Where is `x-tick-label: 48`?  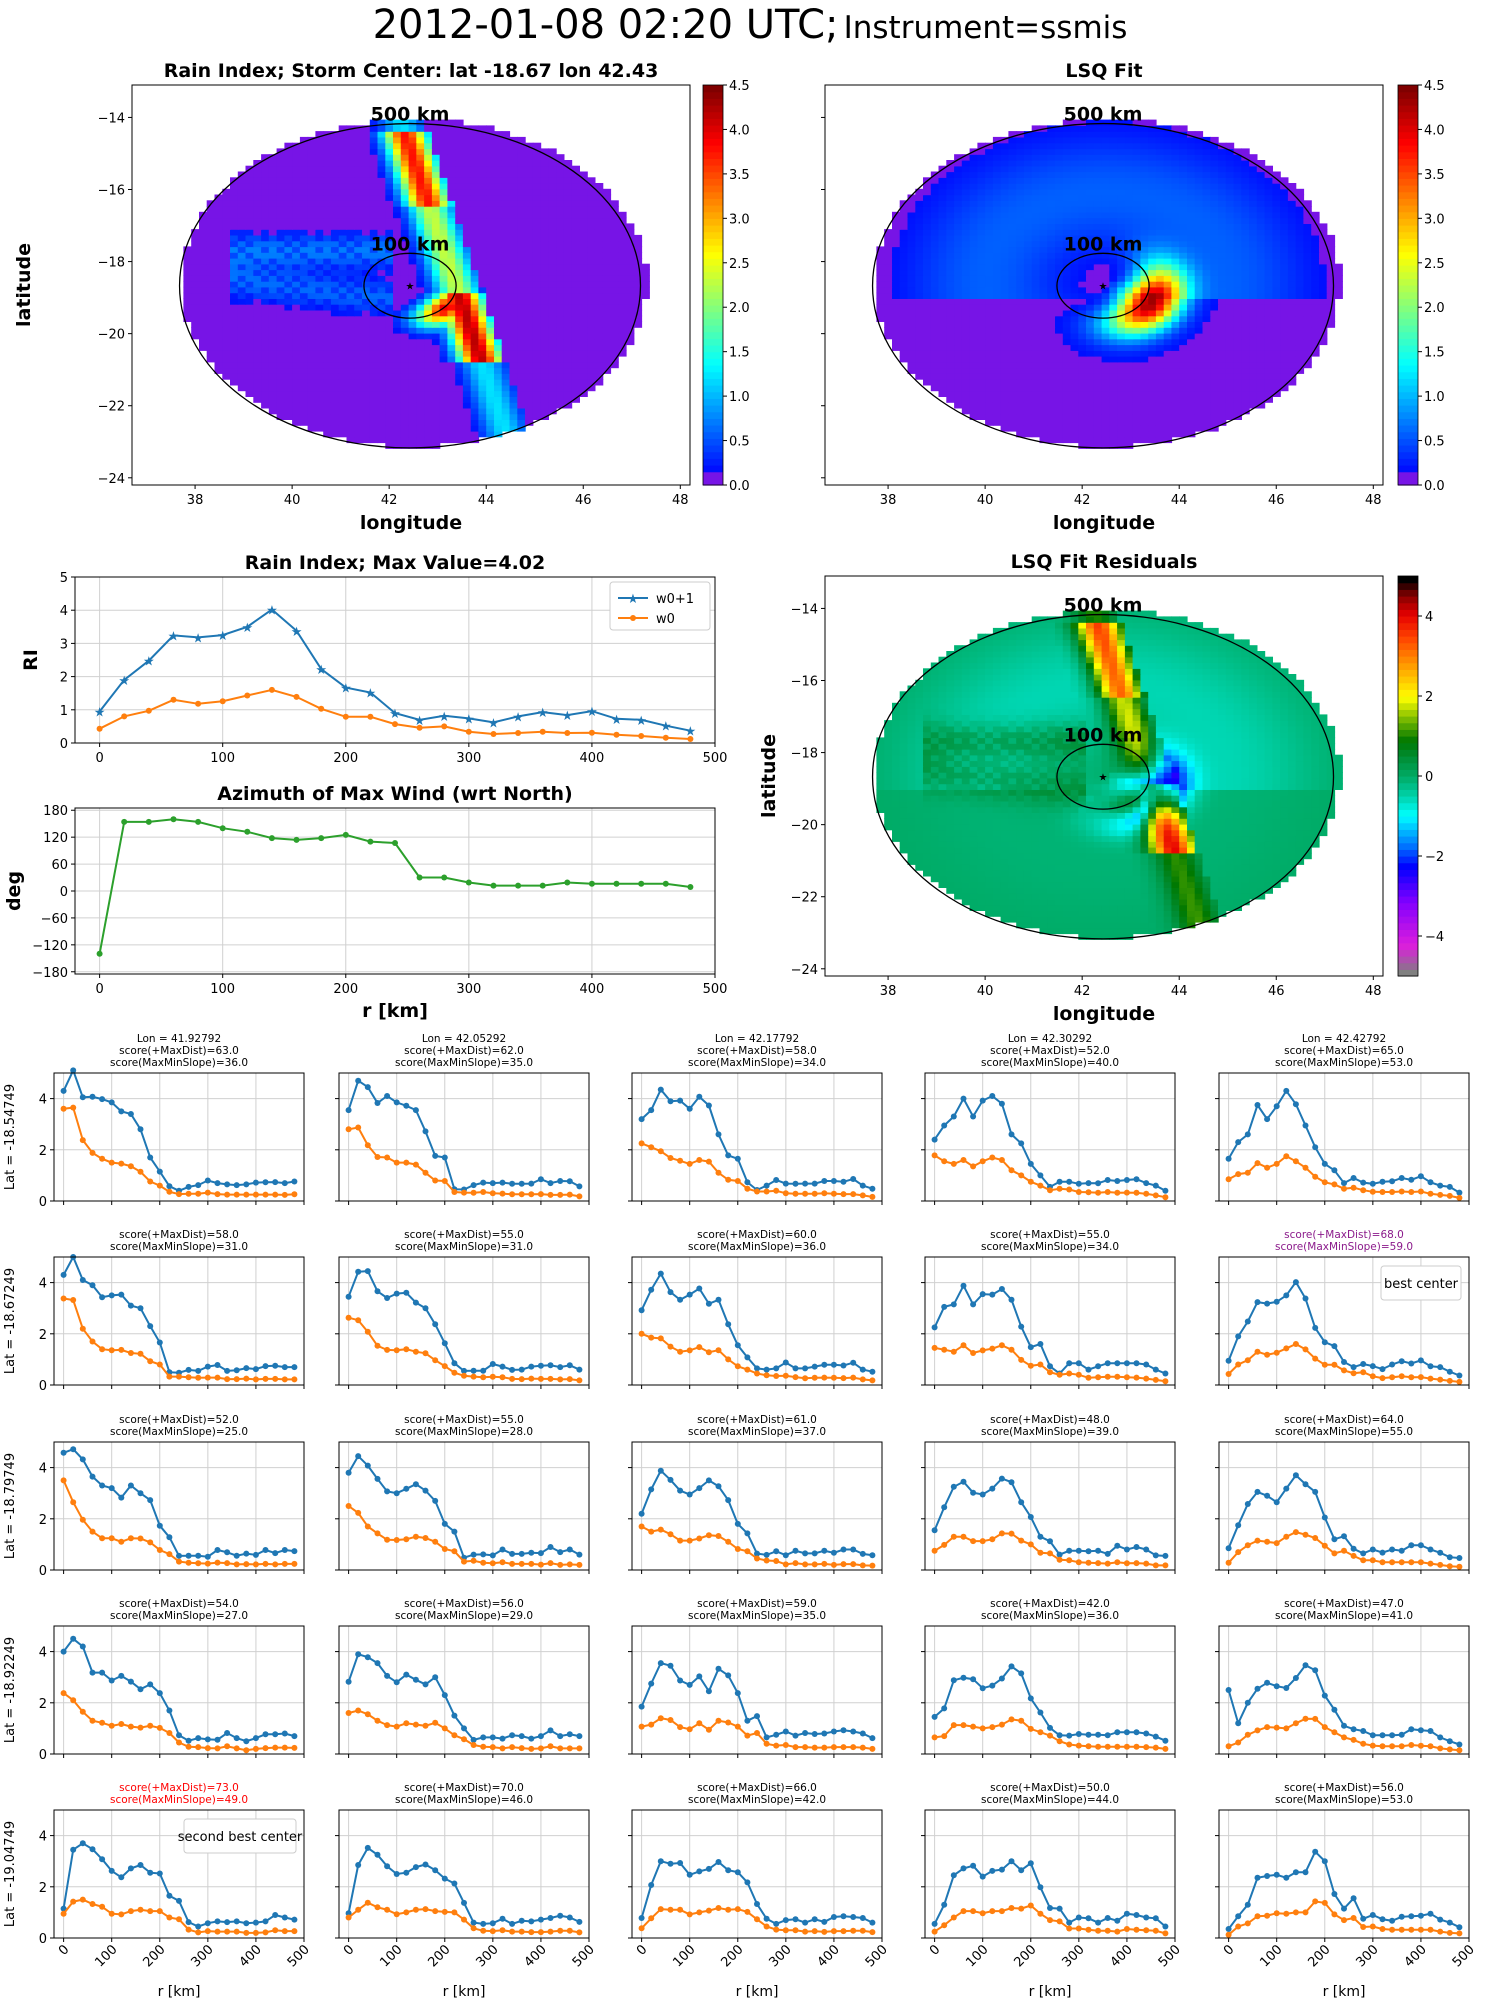
x-tick-label: 48 is located at coordinates (680, 500).